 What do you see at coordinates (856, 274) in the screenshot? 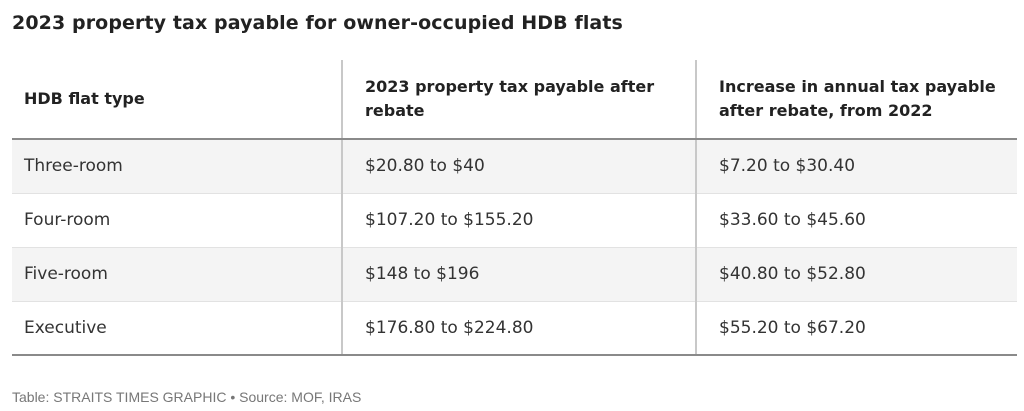
I see `cell-tax-increase: $40.80 to $52.80` at bounding box center [856, 274].